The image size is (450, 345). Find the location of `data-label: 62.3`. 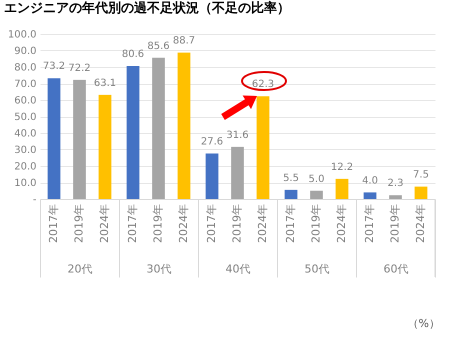

data-label: 62.3 is located at coordinates (263, 84).